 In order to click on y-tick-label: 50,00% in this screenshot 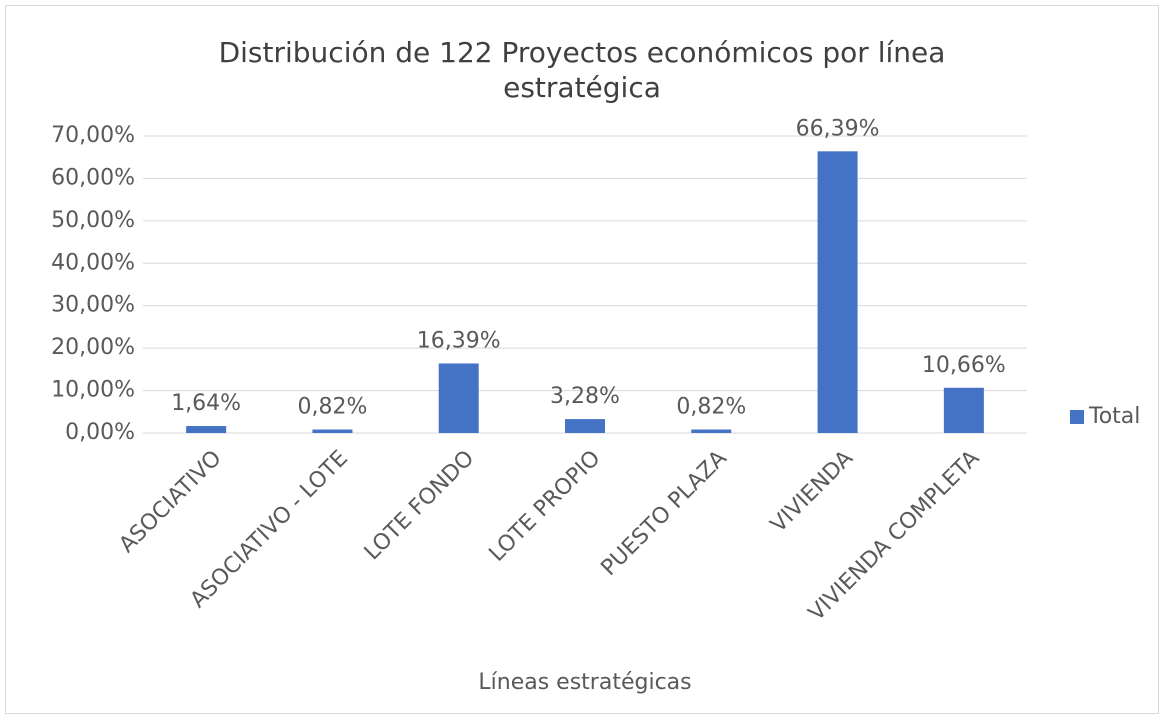, I will do `click(93, 220)`.